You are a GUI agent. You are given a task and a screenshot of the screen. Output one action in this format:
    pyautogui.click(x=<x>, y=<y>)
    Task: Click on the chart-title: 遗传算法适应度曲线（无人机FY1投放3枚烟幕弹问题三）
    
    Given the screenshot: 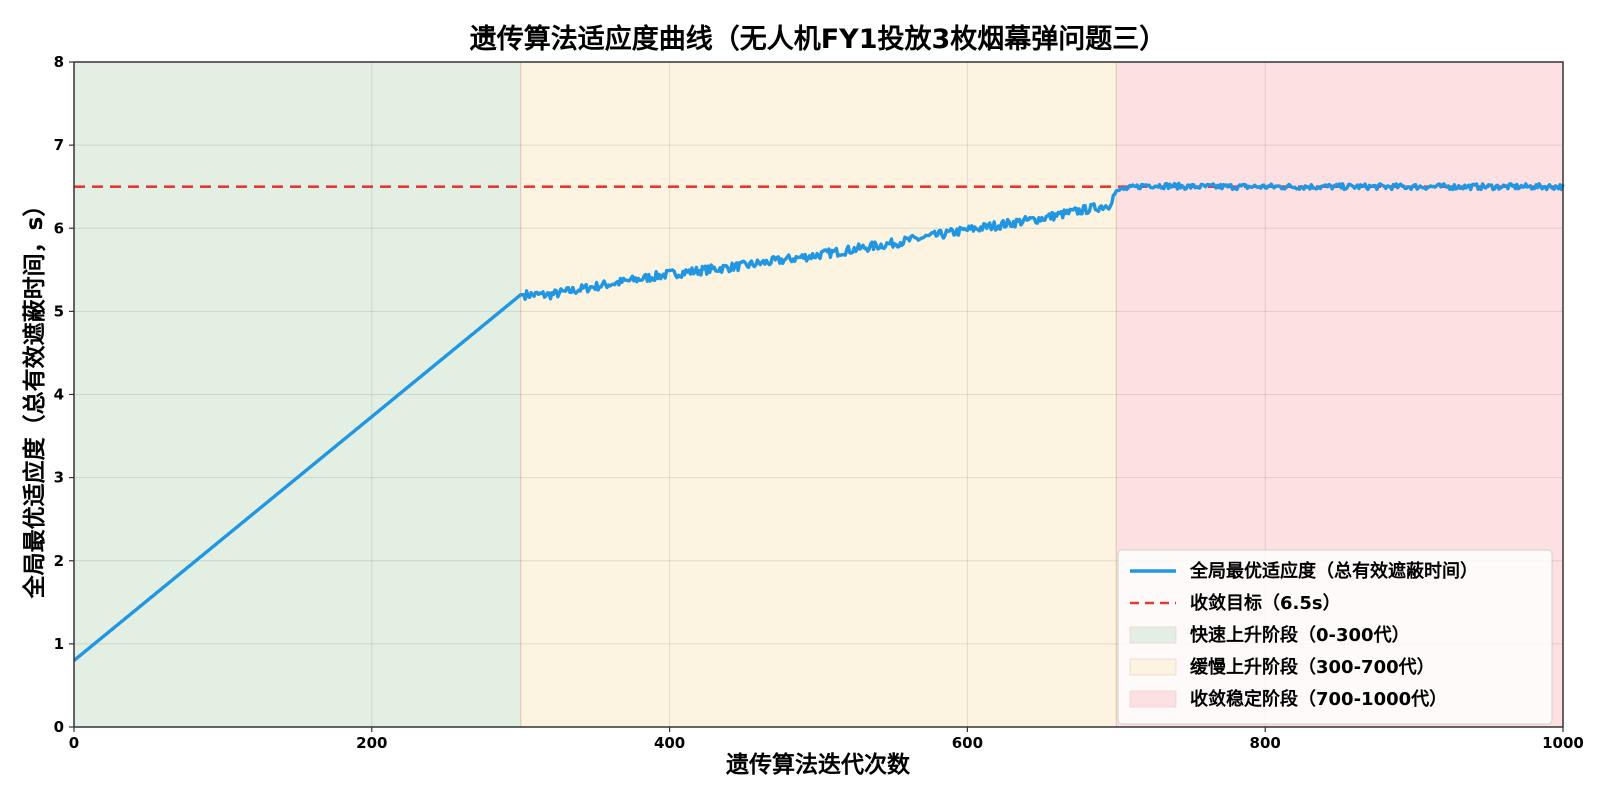 What is the action you would take?
    pyautogui.click(x=818, y=39)
    